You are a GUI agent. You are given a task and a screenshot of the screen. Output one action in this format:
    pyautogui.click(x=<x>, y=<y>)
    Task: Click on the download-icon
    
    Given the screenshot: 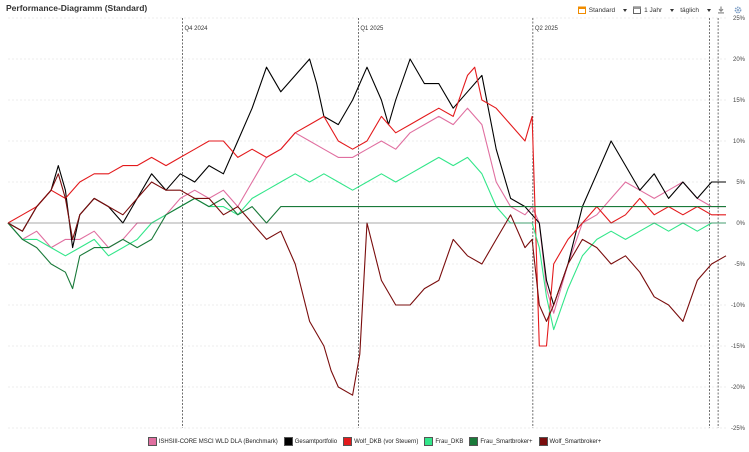 What is the action you would take?
    pyautogui.click(x=721, y=10)
    